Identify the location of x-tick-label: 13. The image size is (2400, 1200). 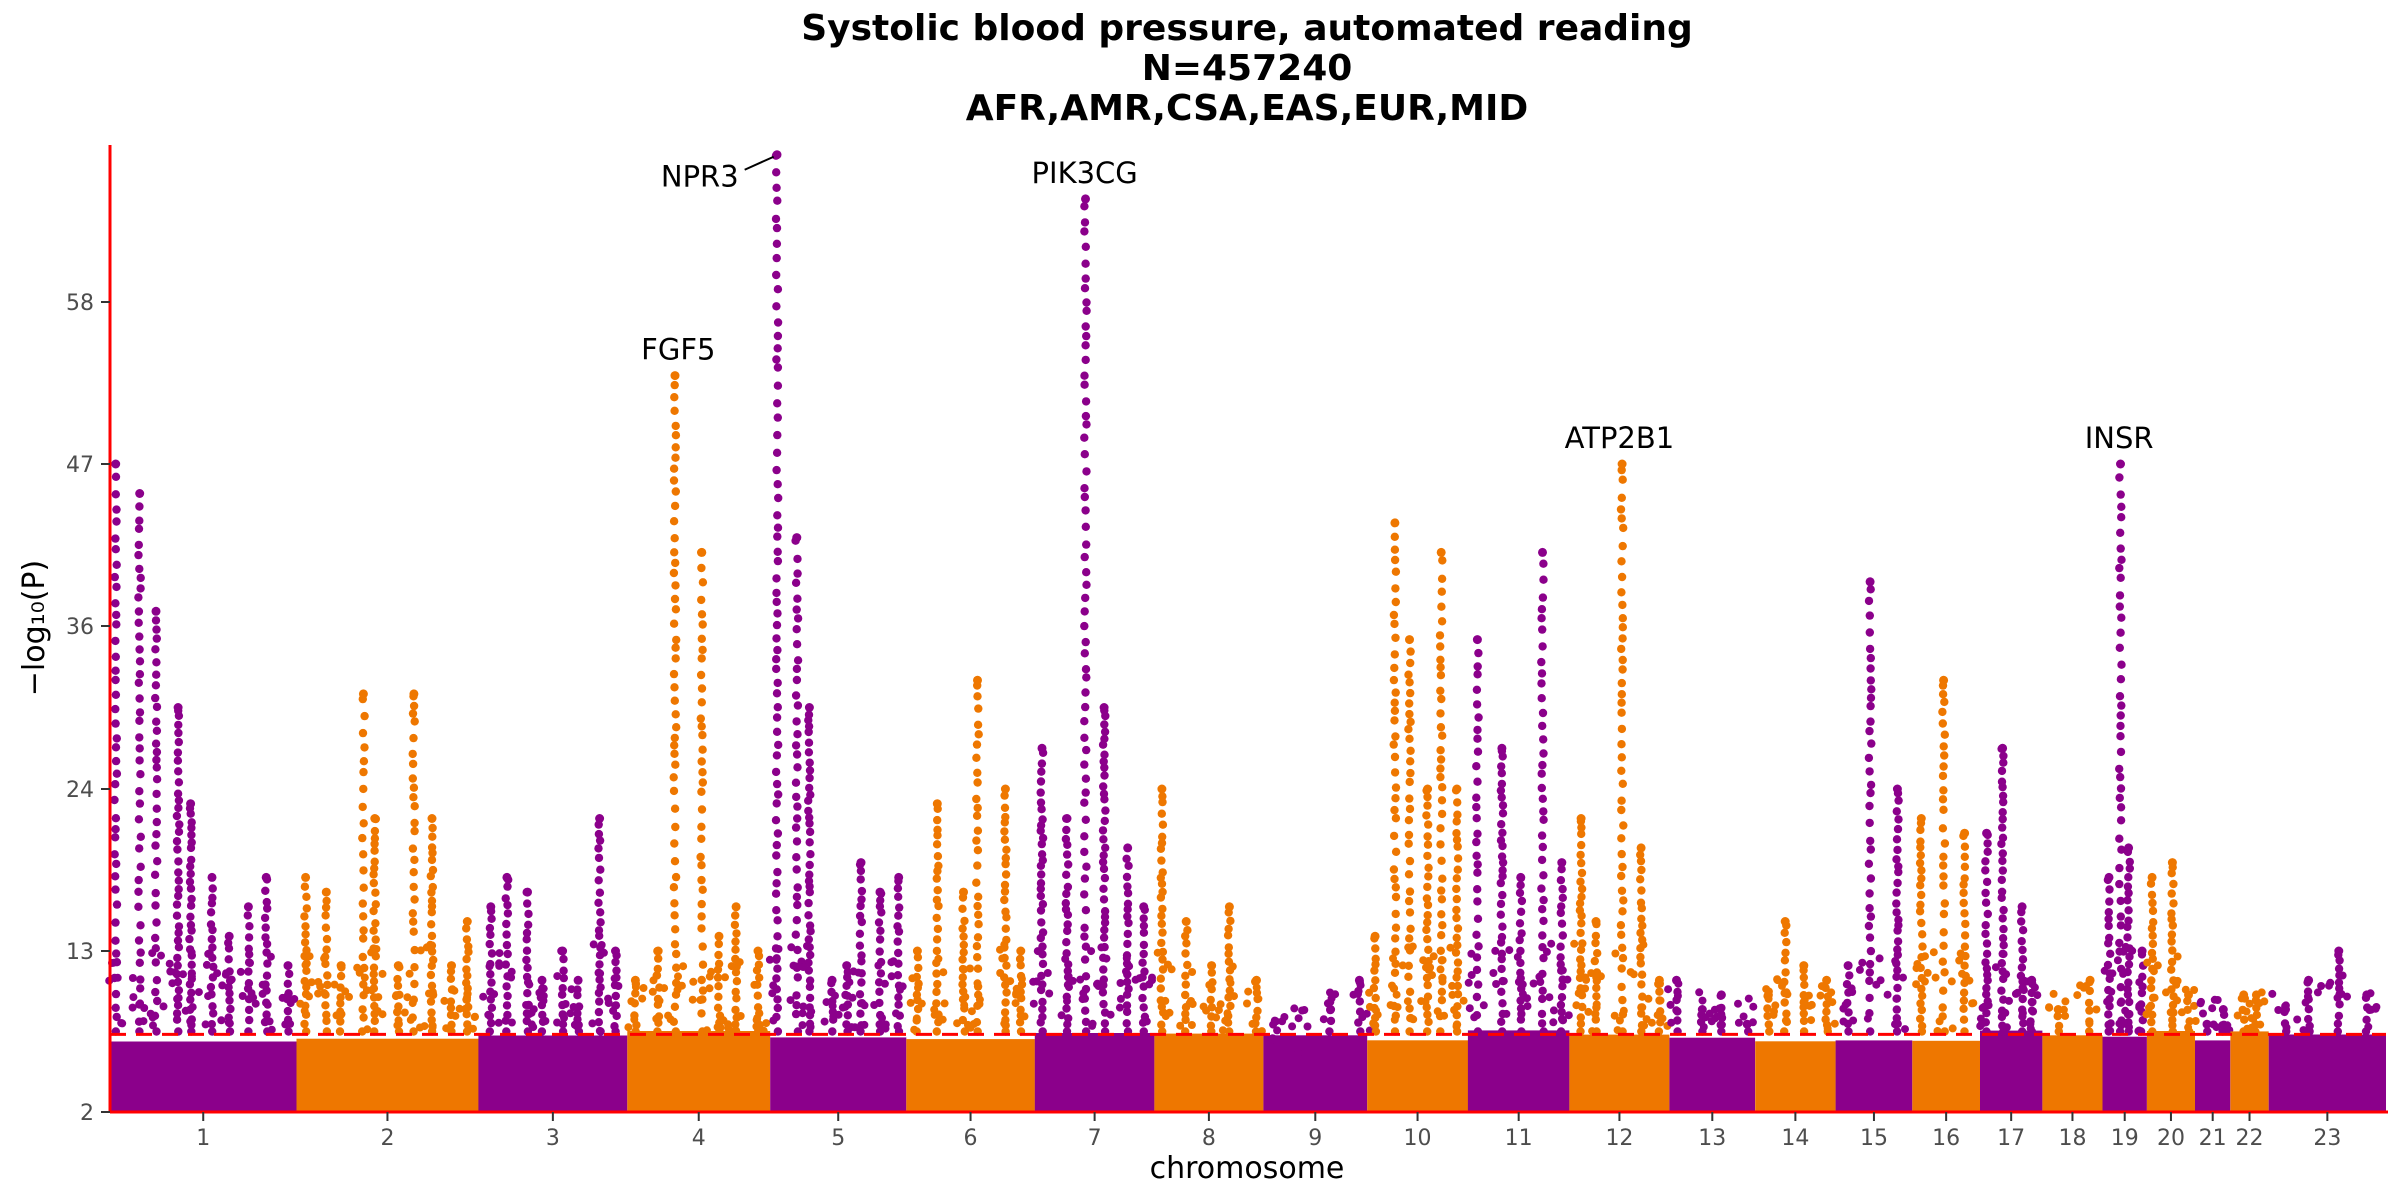
(1712, 1138).